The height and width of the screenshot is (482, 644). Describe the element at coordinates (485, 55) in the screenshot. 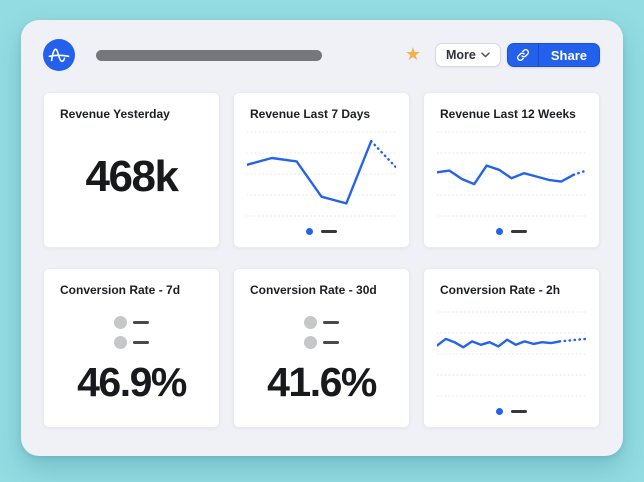

I see `chevron-down-icon` at that location.